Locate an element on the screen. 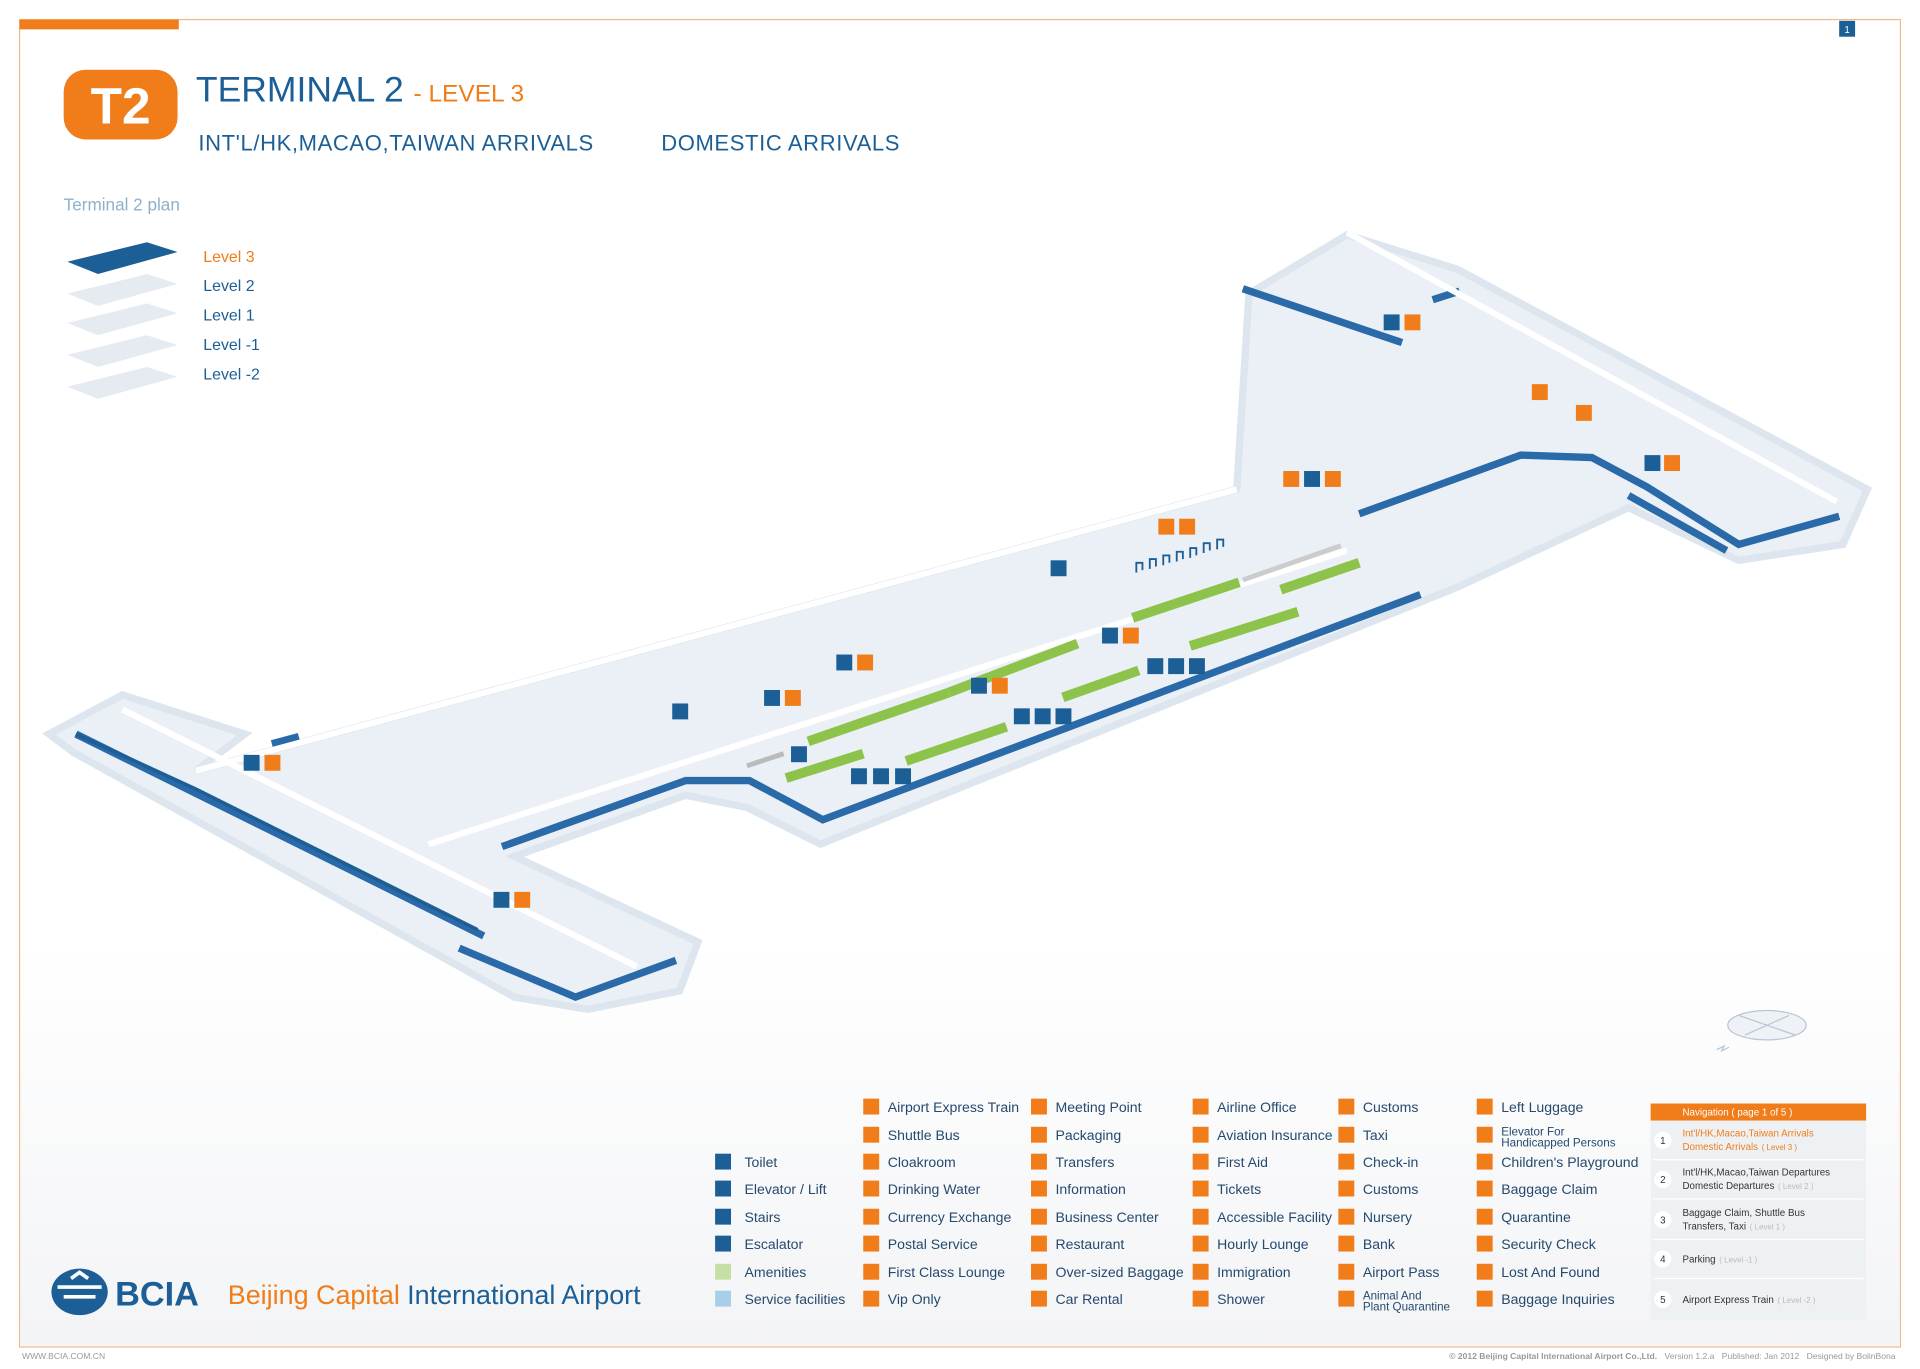  legend-label: First Class Lounge is located at coordinates (946, 1272).